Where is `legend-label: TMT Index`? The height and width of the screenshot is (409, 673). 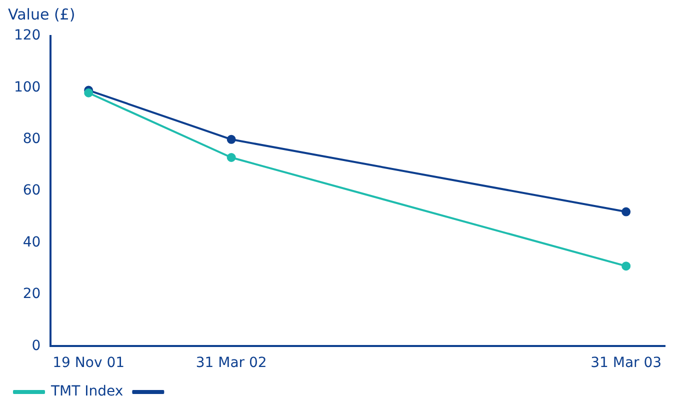
legend-label: TMT Index is located at coordinates (87, 392).